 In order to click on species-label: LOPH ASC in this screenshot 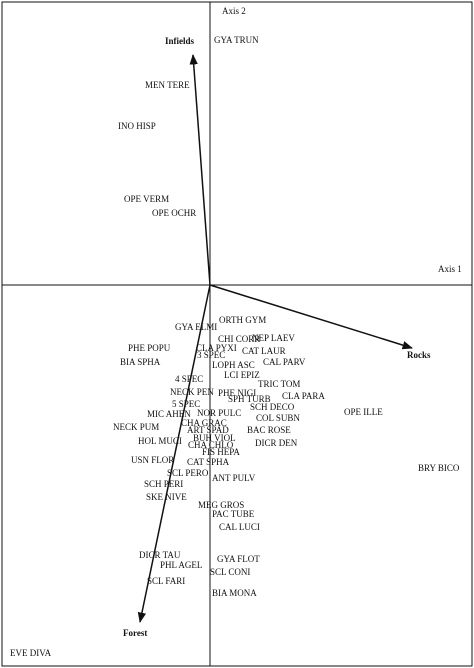, I will do `click(233, 365)`.